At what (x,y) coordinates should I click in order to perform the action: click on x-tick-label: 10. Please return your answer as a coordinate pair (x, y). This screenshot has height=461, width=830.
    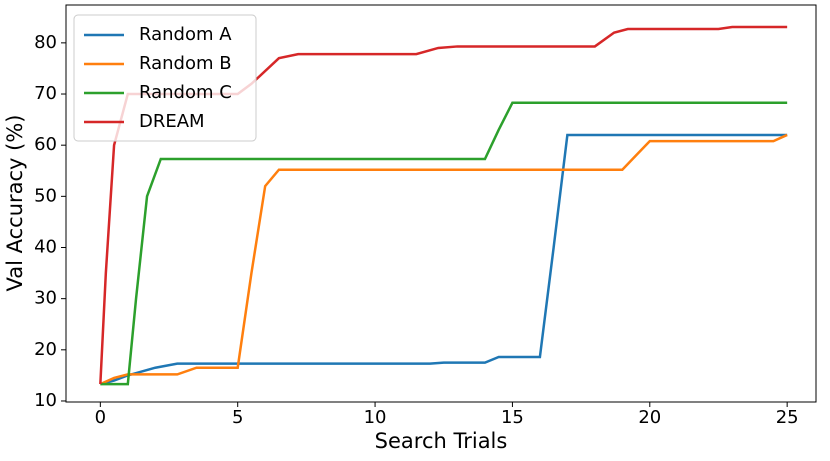
    Looking at the image, I should click on (375, 417).